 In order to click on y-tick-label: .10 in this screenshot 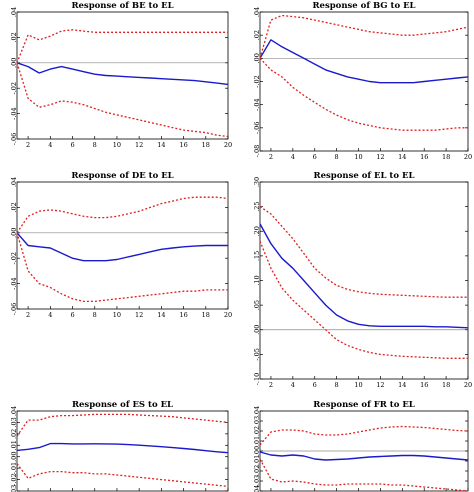, I will do `click(257, 280)`.